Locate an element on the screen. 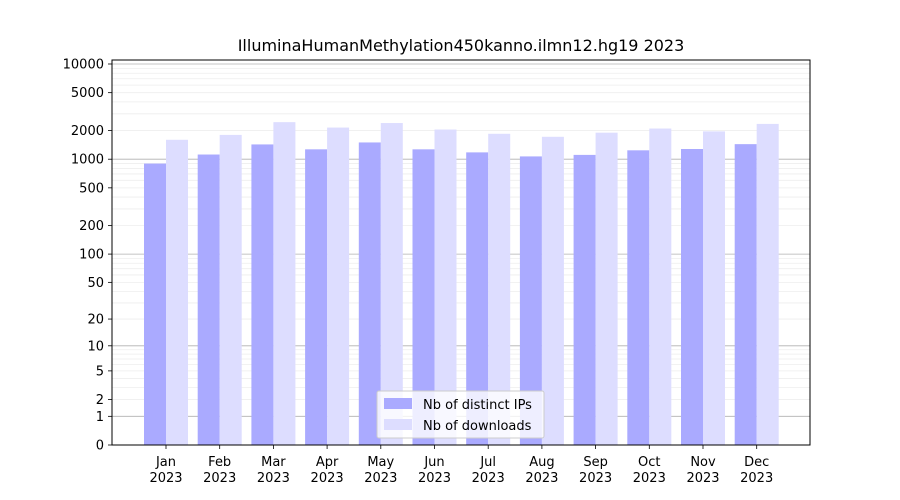 Image resolution: width=900 pixels, height=500 pixels. bar-ips-may is located at coordinates (369, 293).